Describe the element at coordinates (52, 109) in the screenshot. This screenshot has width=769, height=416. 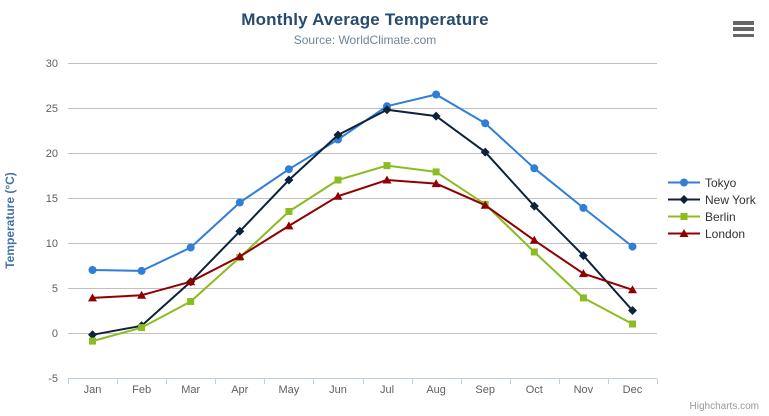
I see `y-tick-label: 25` at that location.